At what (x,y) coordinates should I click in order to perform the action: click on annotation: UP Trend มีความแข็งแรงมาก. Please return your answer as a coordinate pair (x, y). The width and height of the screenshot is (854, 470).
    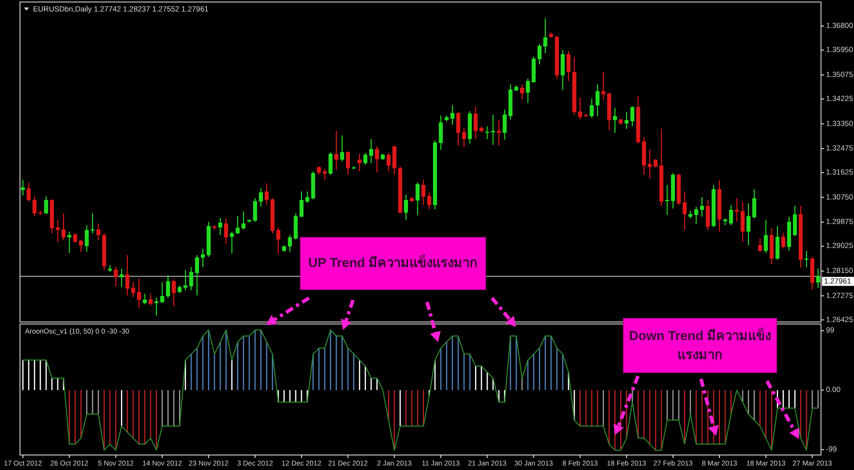
    Looking at the image, I should click on (393, 263).